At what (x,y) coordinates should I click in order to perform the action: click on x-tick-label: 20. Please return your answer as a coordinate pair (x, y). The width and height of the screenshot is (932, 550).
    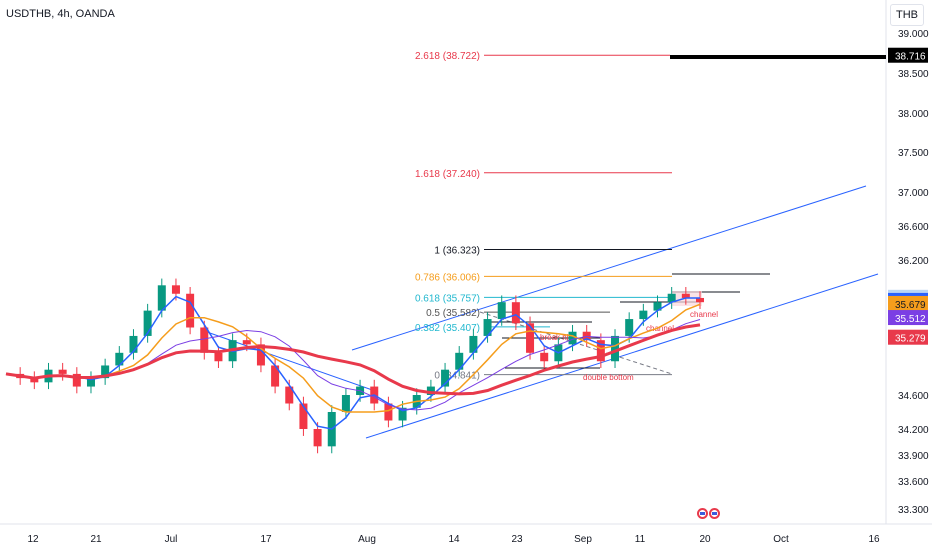
    Looking at the image, I should click on (705, 539).